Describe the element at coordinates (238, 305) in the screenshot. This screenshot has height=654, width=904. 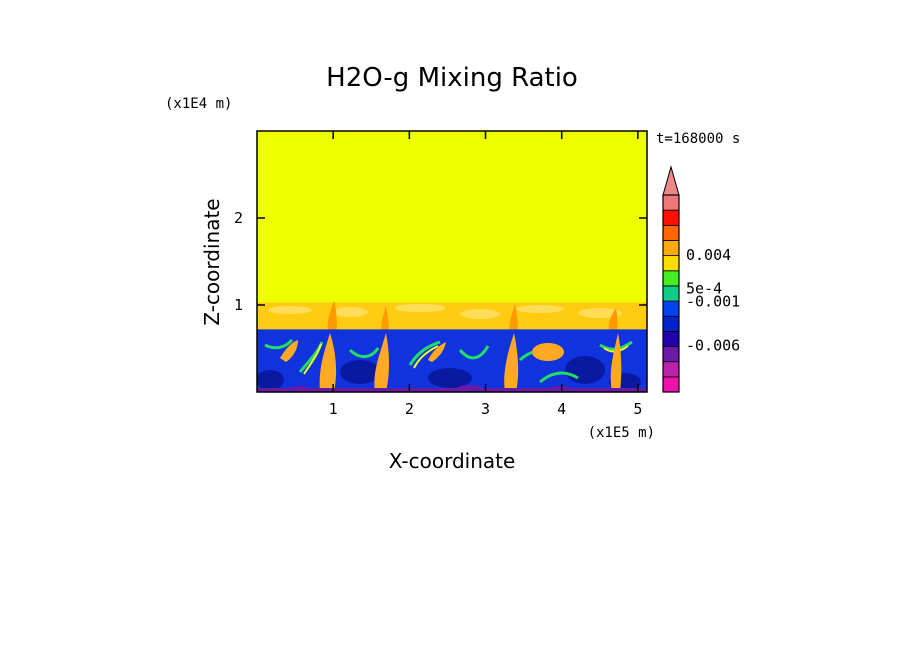
I see `y-tick-label: 1` at that location.